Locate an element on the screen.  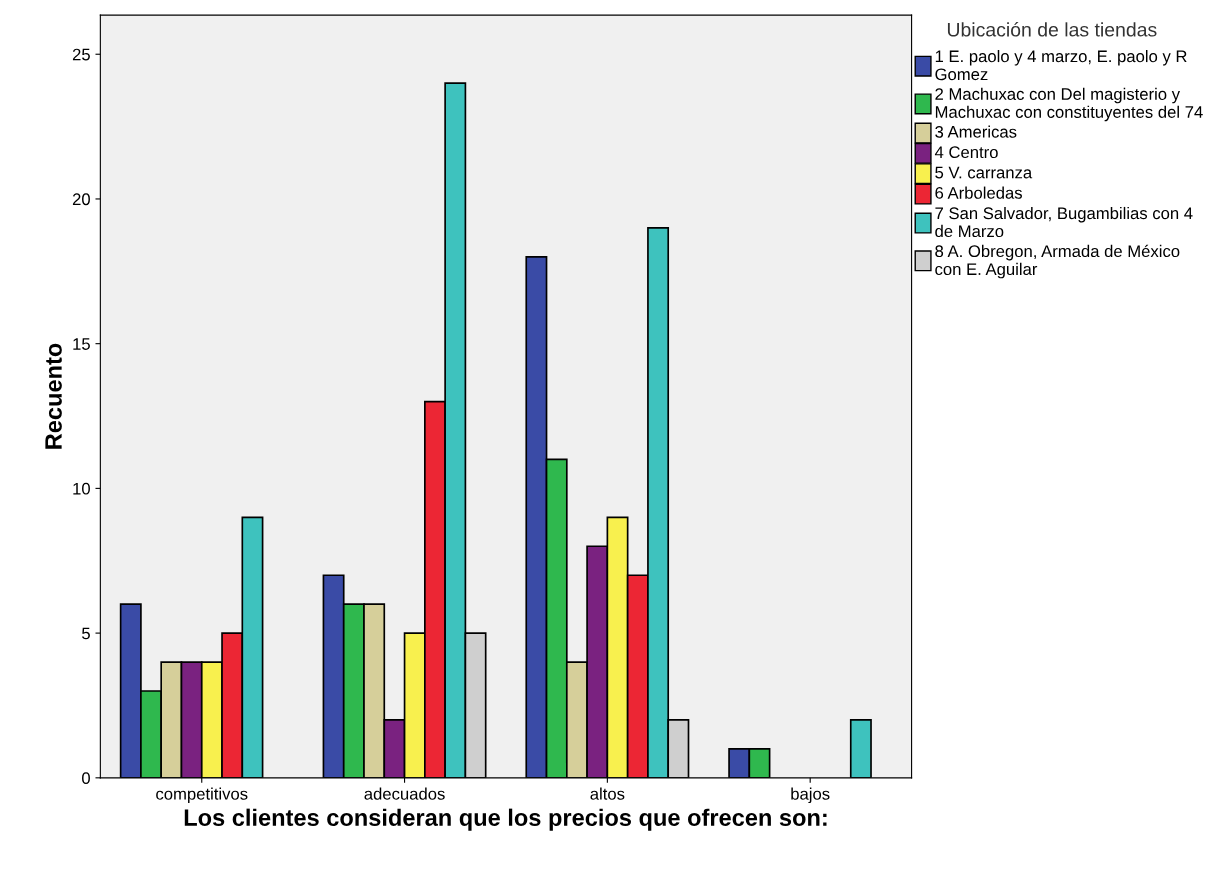
legend-label: 4 Centro is located at coordinates (966, 152).